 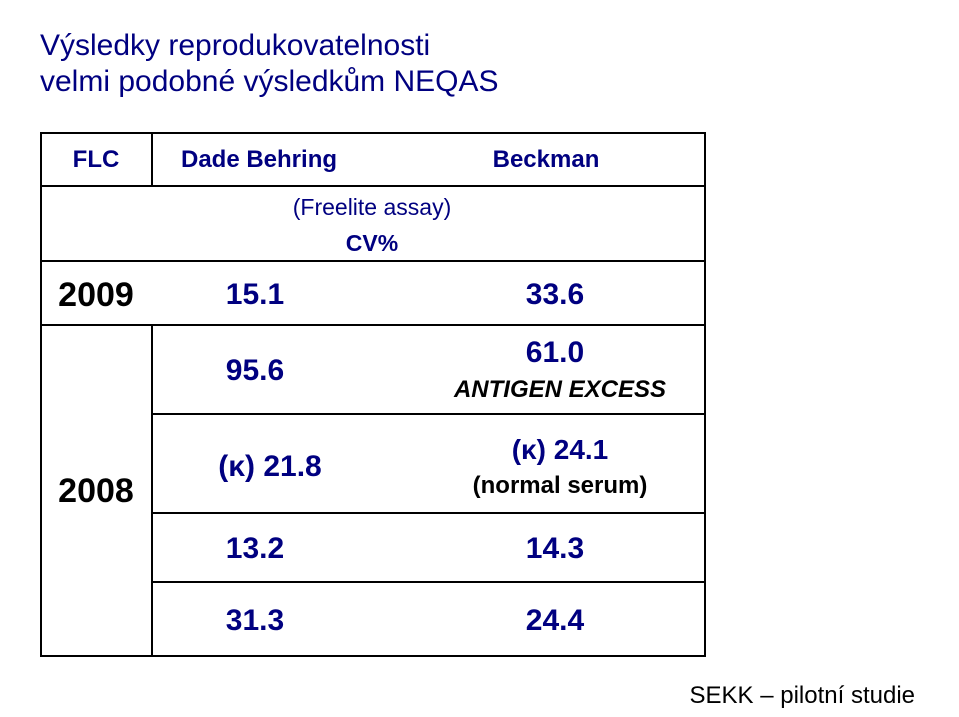 I want to click on title-line-1: Výsledky reprodukovatelnosti, so click(x=235, y=45).